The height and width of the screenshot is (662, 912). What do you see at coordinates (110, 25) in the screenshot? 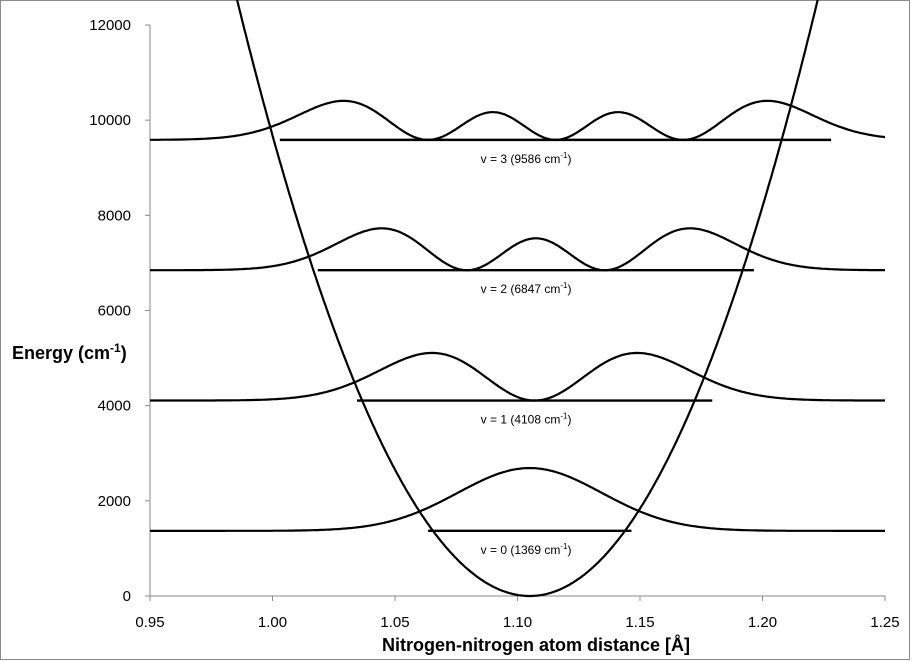
I see `y-tick-label: 12000` at bounding box center [110, 25].